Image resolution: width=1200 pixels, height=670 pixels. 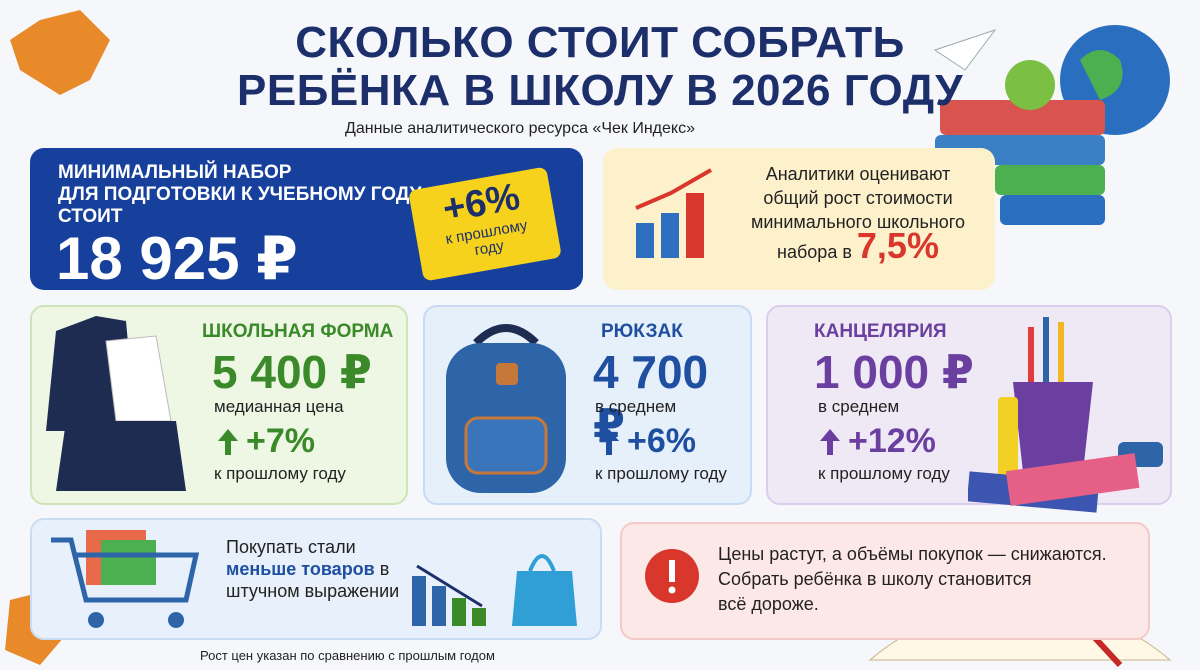 What do you see at coordinates (300, 569) in the screenshot?
I see `text-emphasis: меньше товаров` at bounding box center [300, 569].